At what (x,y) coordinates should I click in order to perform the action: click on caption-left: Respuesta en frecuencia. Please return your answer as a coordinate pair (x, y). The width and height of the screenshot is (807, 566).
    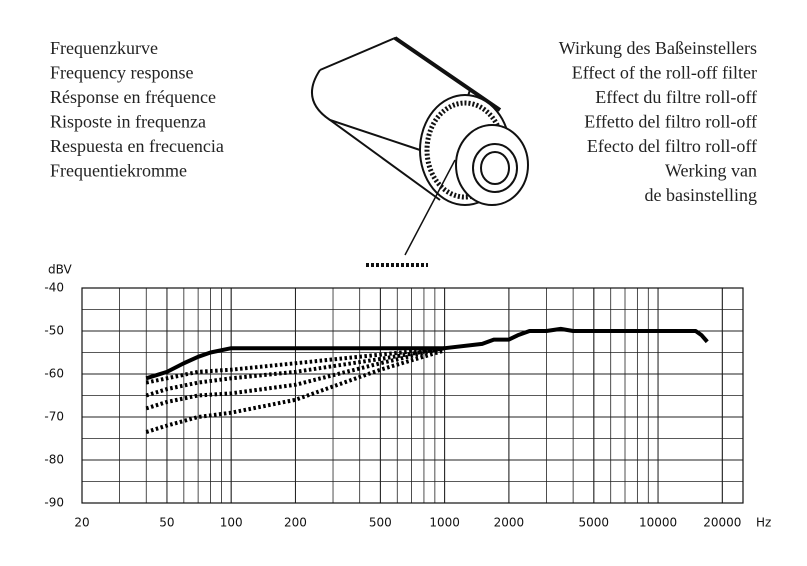
    Looking at the image, I should click on (137, 146).